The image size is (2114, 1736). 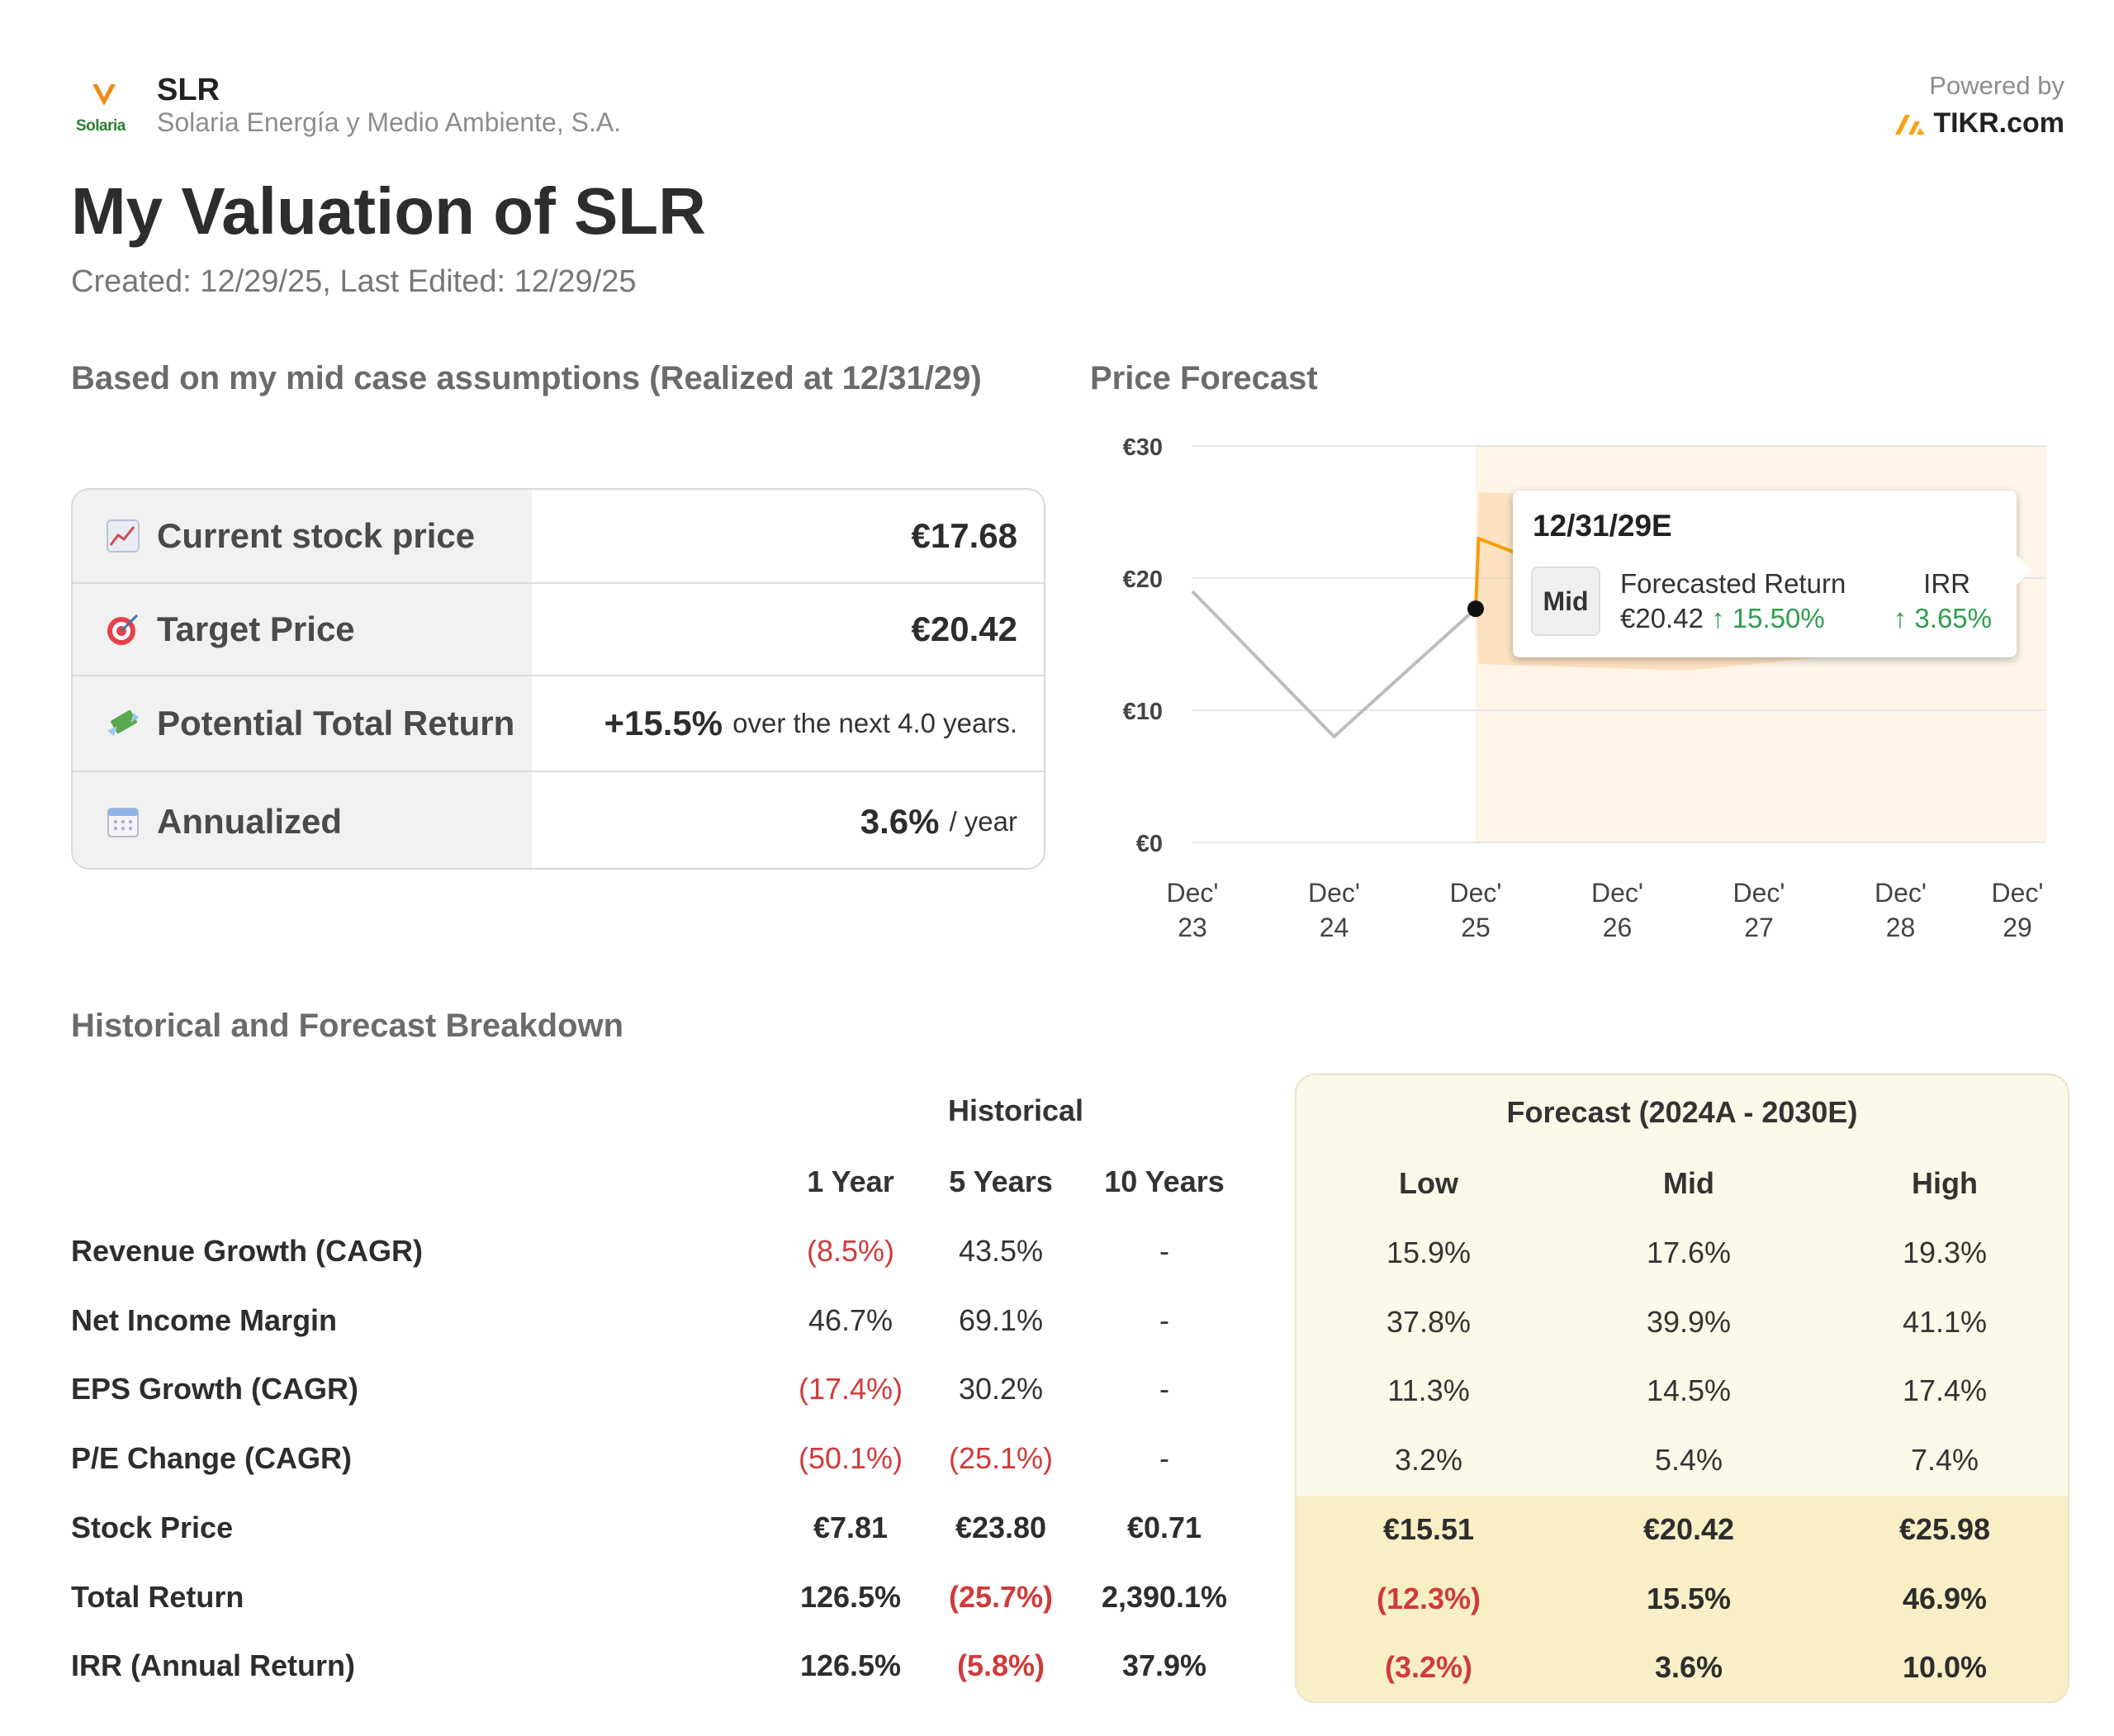 What do you see at coordinates (1164, 1527) in the screenshot?
I see `table-cell: €0.71` at bounding box center [1164, 1527].